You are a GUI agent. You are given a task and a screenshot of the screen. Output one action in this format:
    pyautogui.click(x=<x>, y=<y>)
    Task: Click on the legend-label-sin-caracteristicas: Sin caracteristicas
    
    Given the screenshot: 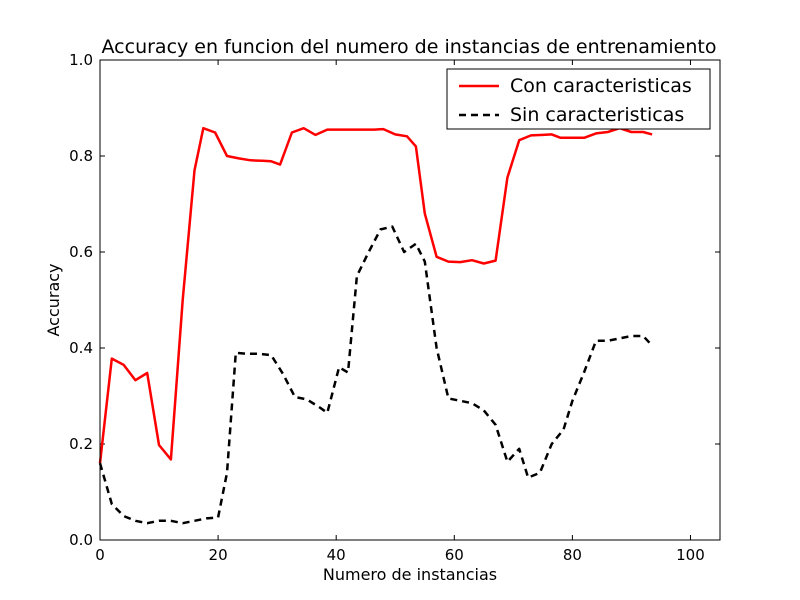 What is the action you would take?
    pyautogui.click(x=597, y=115)
    